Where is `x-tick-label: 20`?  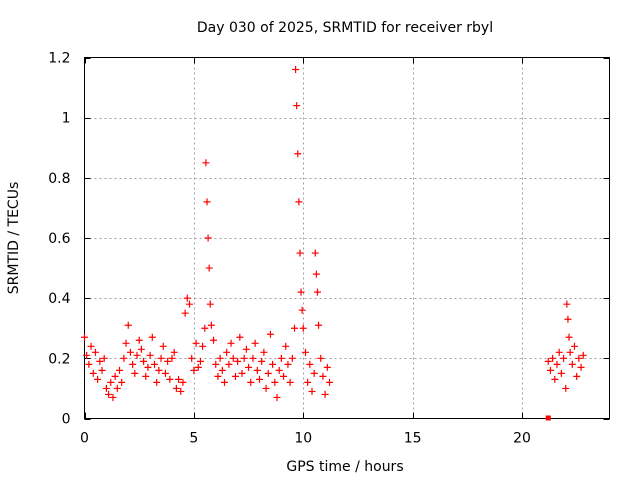
x-tick-label: 20 is located at coordinates (522, 439).